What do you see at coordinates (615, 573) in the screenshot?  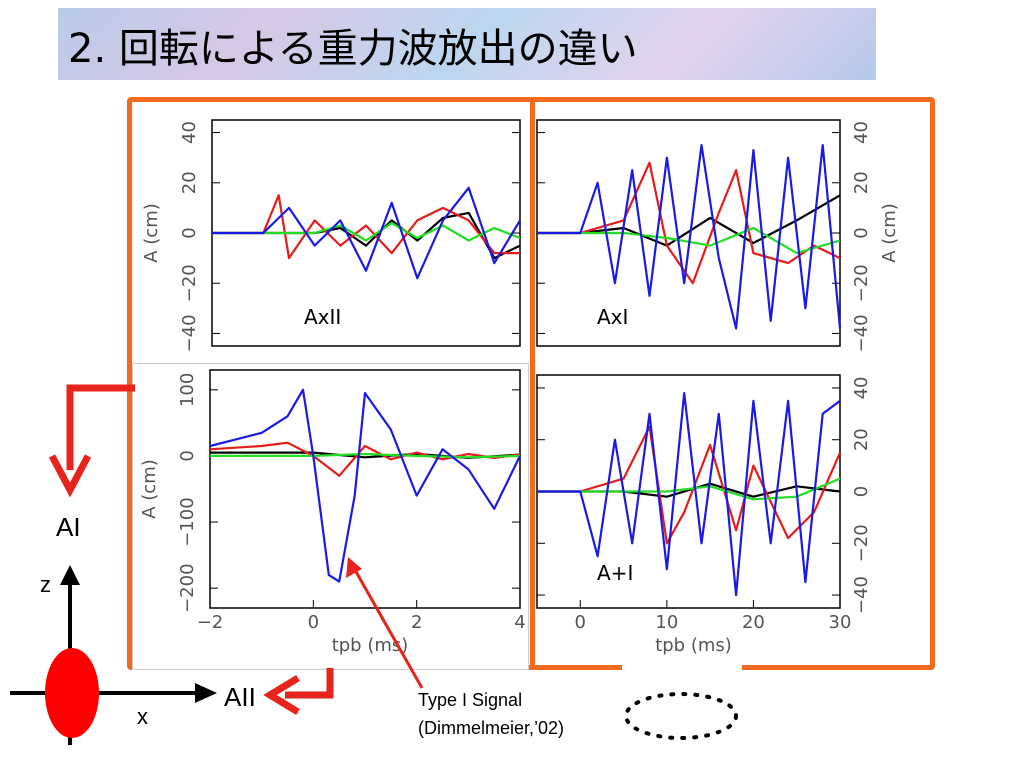 I see `panel-label: A+I` at bounding box center [615, 573].